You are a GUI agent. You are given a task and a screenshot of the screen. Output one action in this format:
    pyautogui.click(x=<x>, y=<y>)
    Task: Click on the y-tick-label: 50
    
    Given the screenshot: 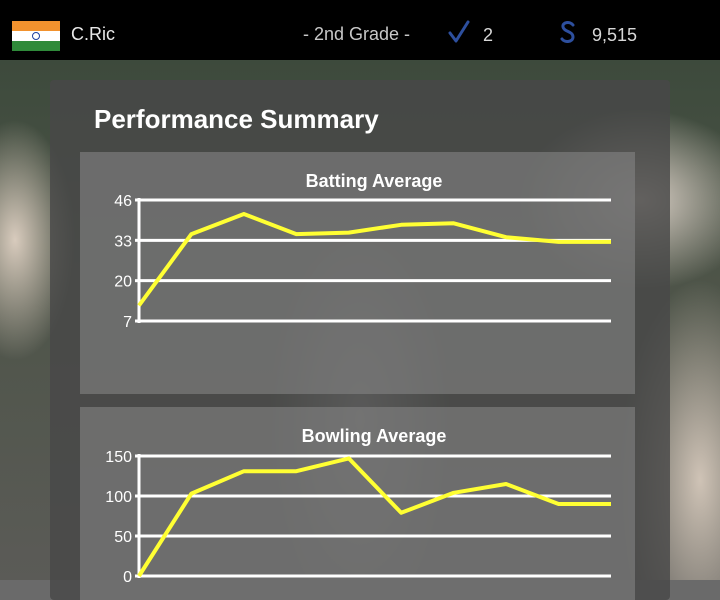 What is the action you would take?
    pyautogui.click(x=123, y=537)
    